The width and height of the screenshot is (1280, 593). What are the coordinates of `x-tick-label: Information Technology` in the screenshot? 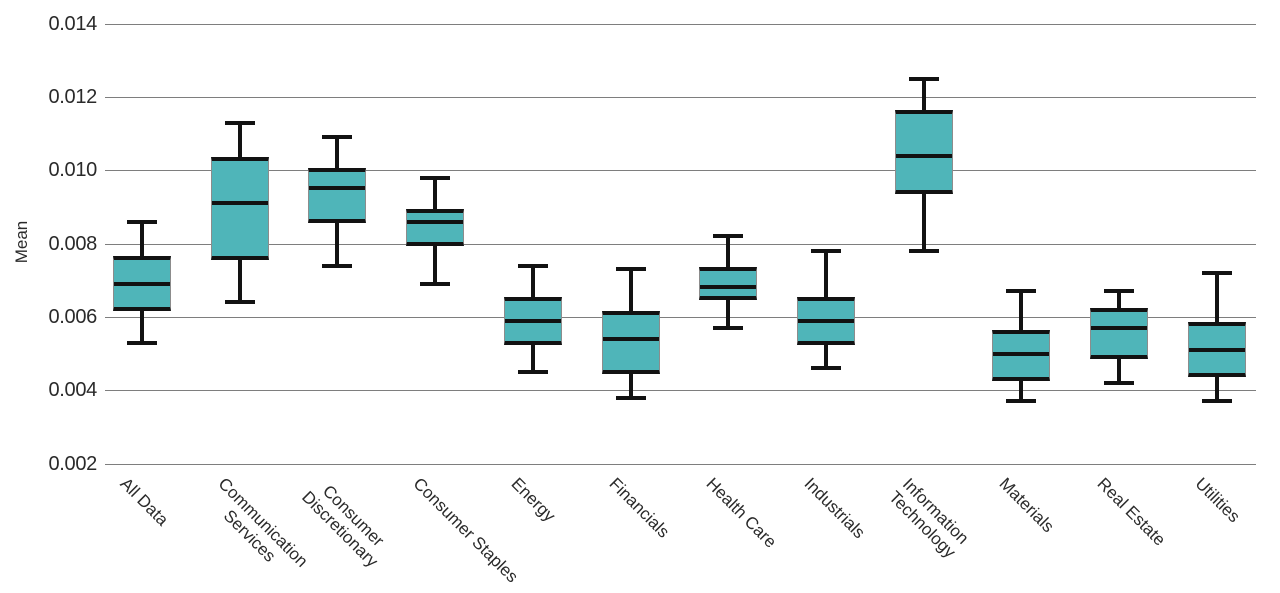 It's located at (928, 518).